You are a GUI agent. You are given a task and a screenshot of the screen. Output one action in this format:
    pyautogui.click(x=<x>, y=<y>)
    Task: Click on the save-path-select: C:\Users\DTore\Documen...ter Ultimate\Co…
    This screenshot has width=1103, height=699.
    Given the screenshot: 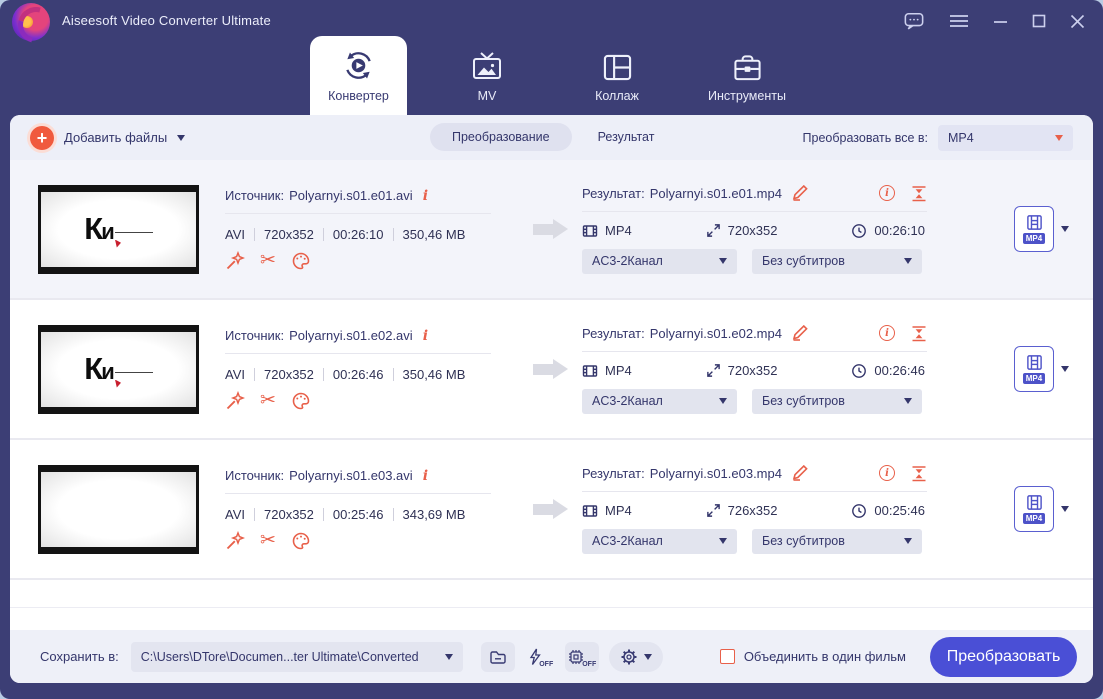 What is the action you would take?
    pyautogui.click(x=296, y=656)
    